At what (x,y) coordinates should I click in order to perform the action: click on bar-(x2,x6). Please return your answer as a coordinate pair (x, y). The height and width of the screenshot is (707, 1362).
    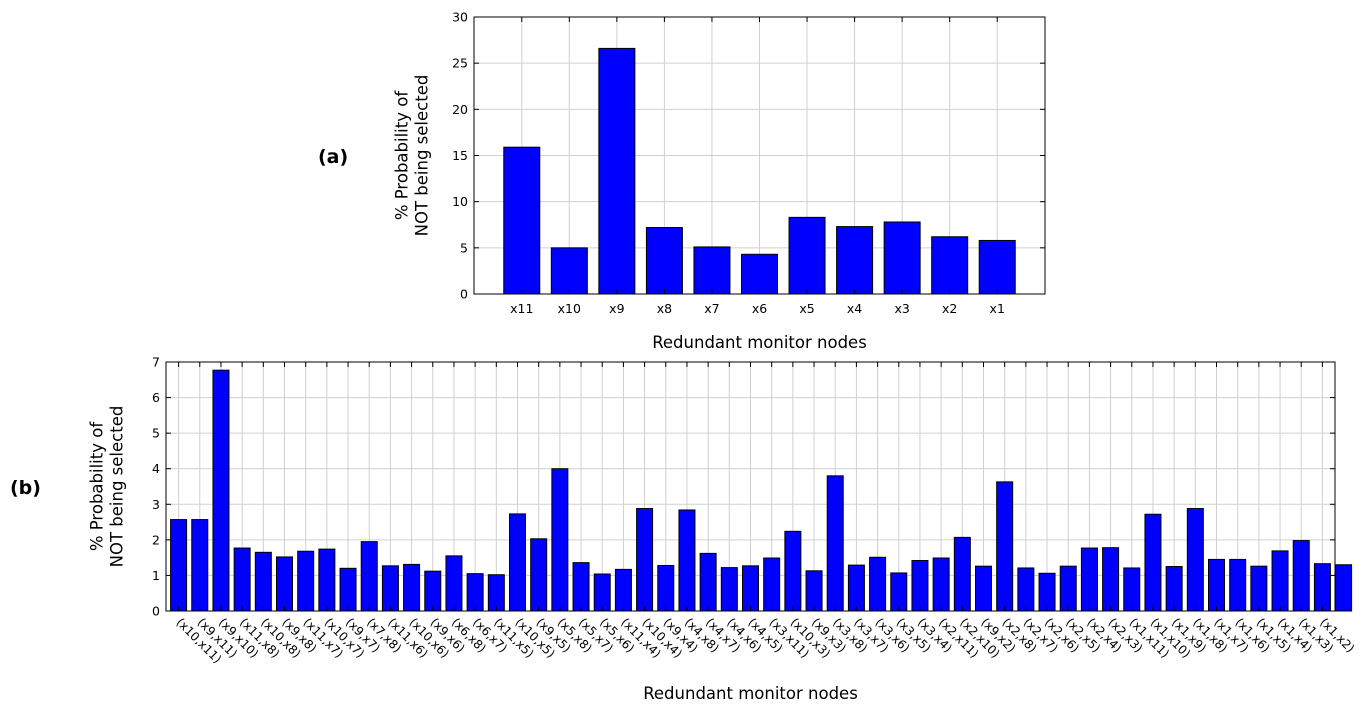
    Looking at the image, I should click on (1047, 592).